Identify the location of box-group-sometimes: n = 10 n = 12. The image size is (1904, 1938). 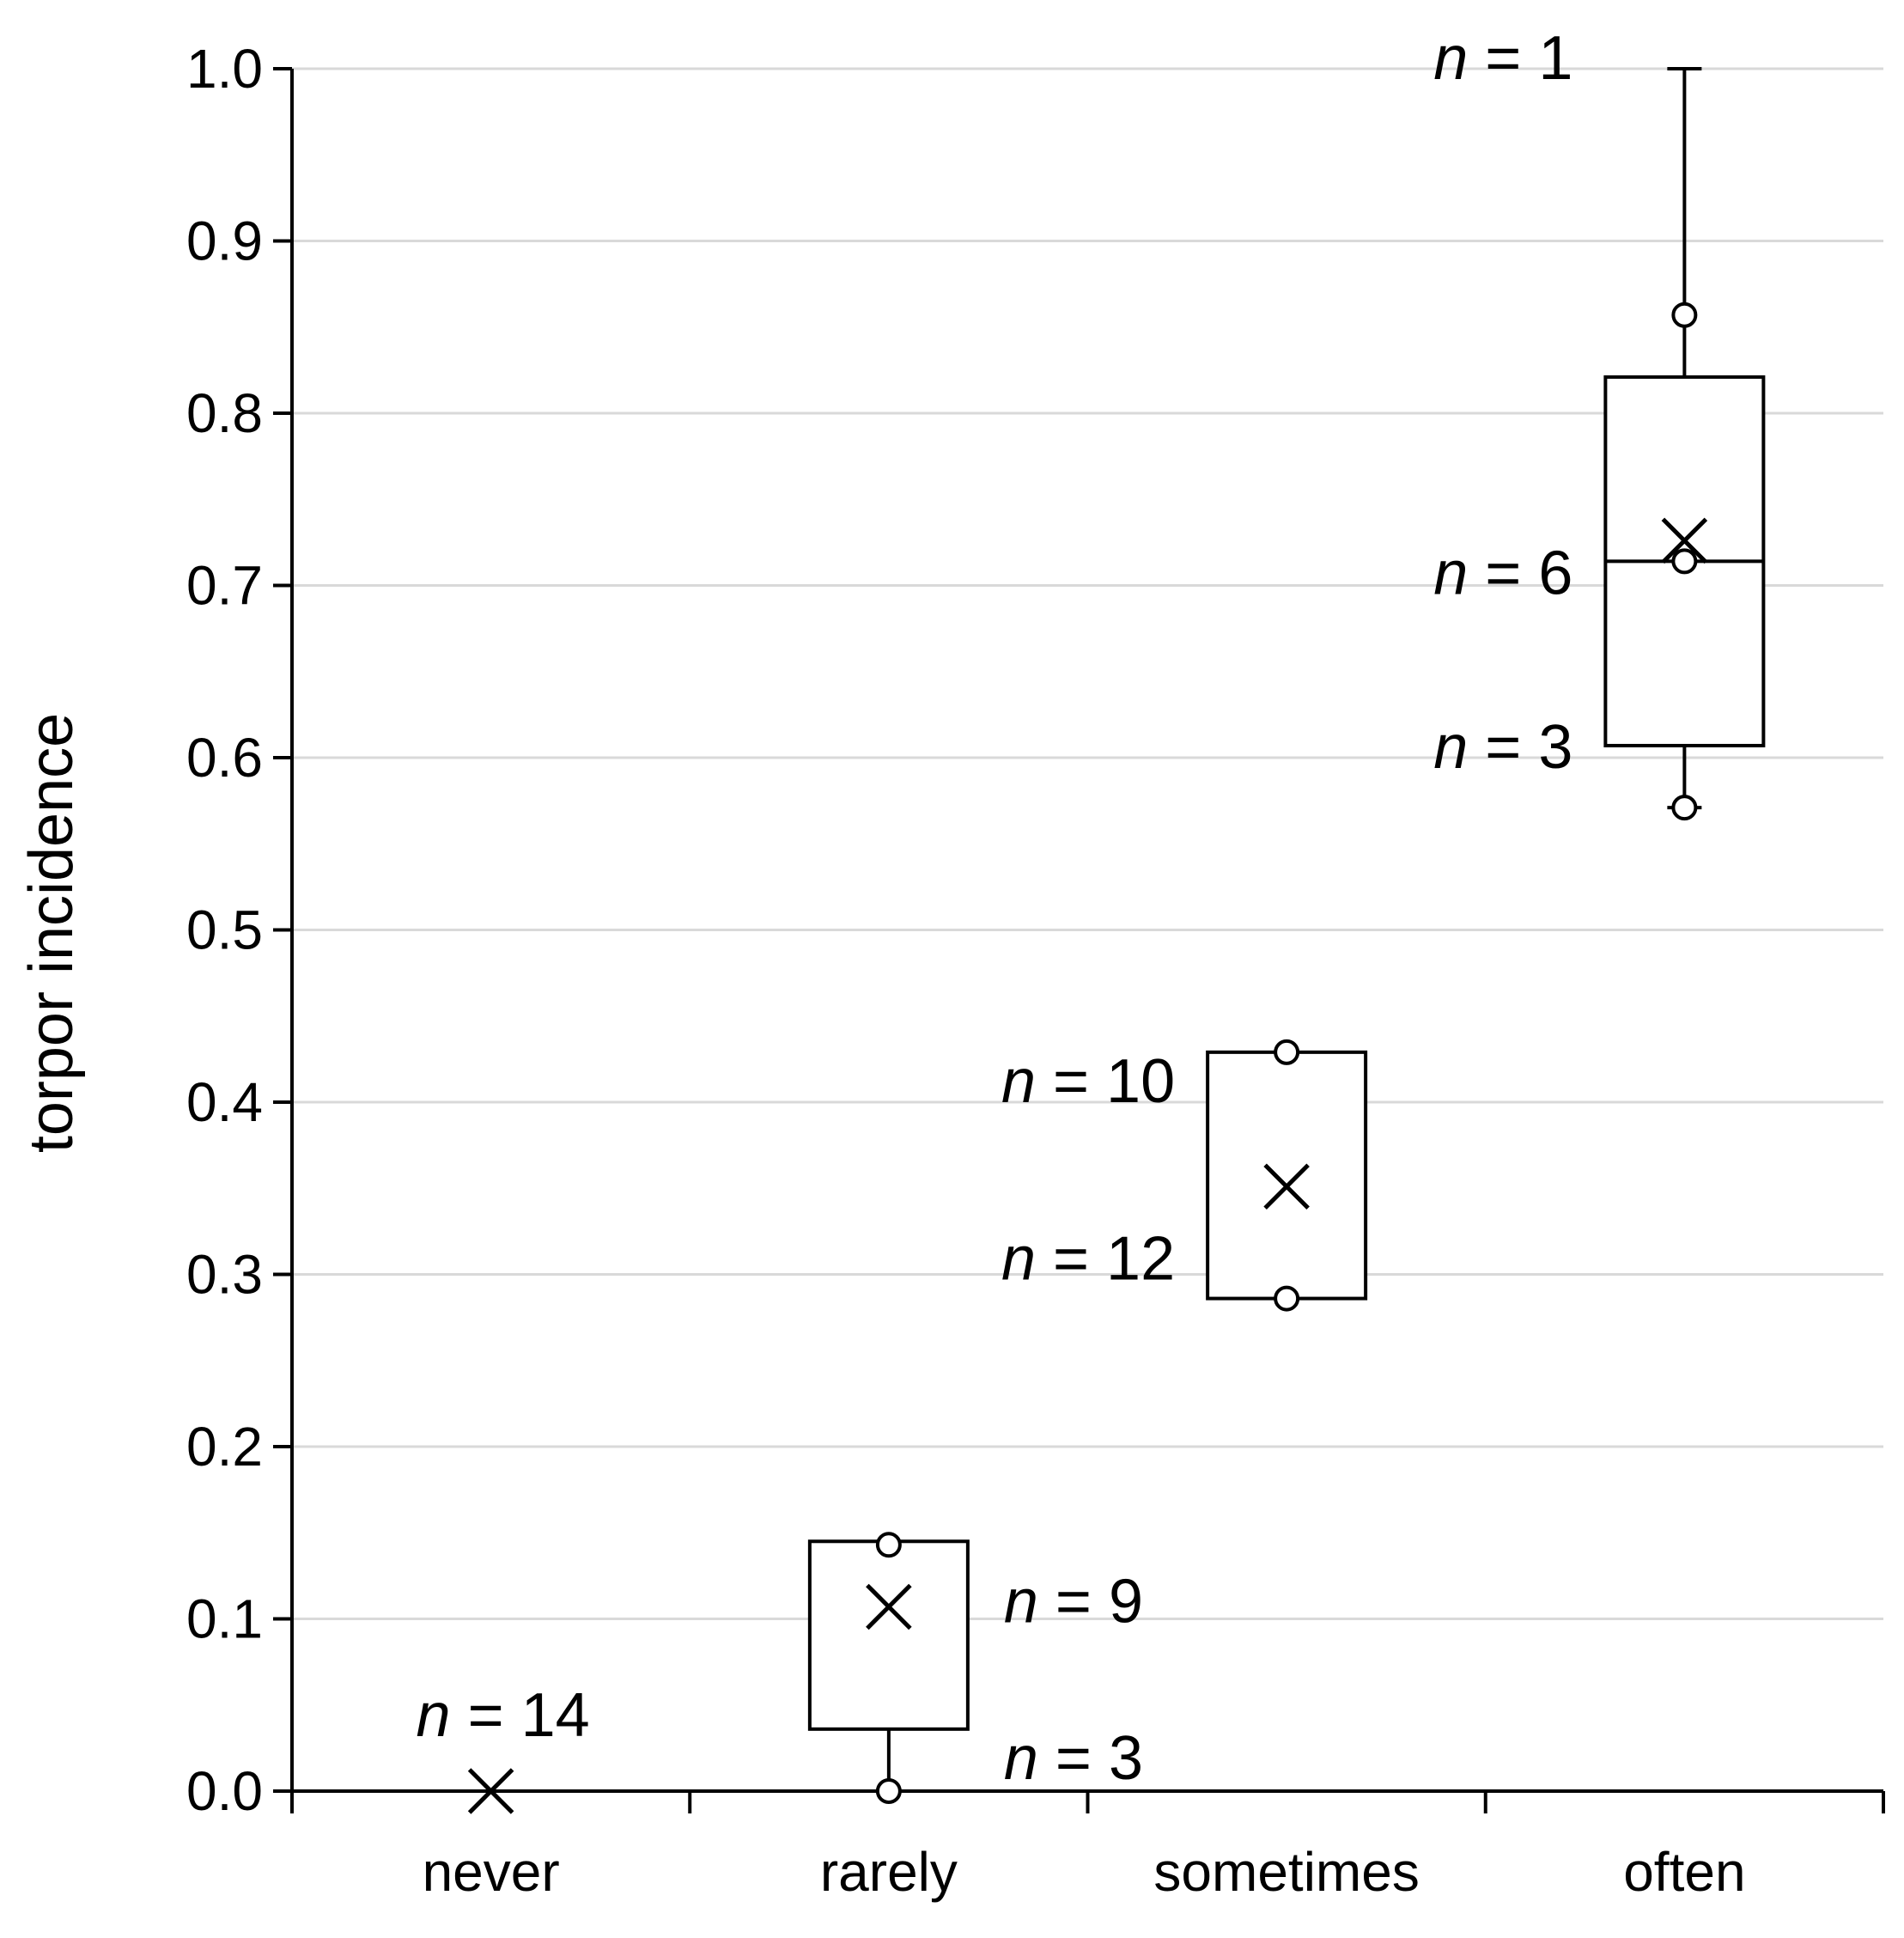
(1184, 1175).